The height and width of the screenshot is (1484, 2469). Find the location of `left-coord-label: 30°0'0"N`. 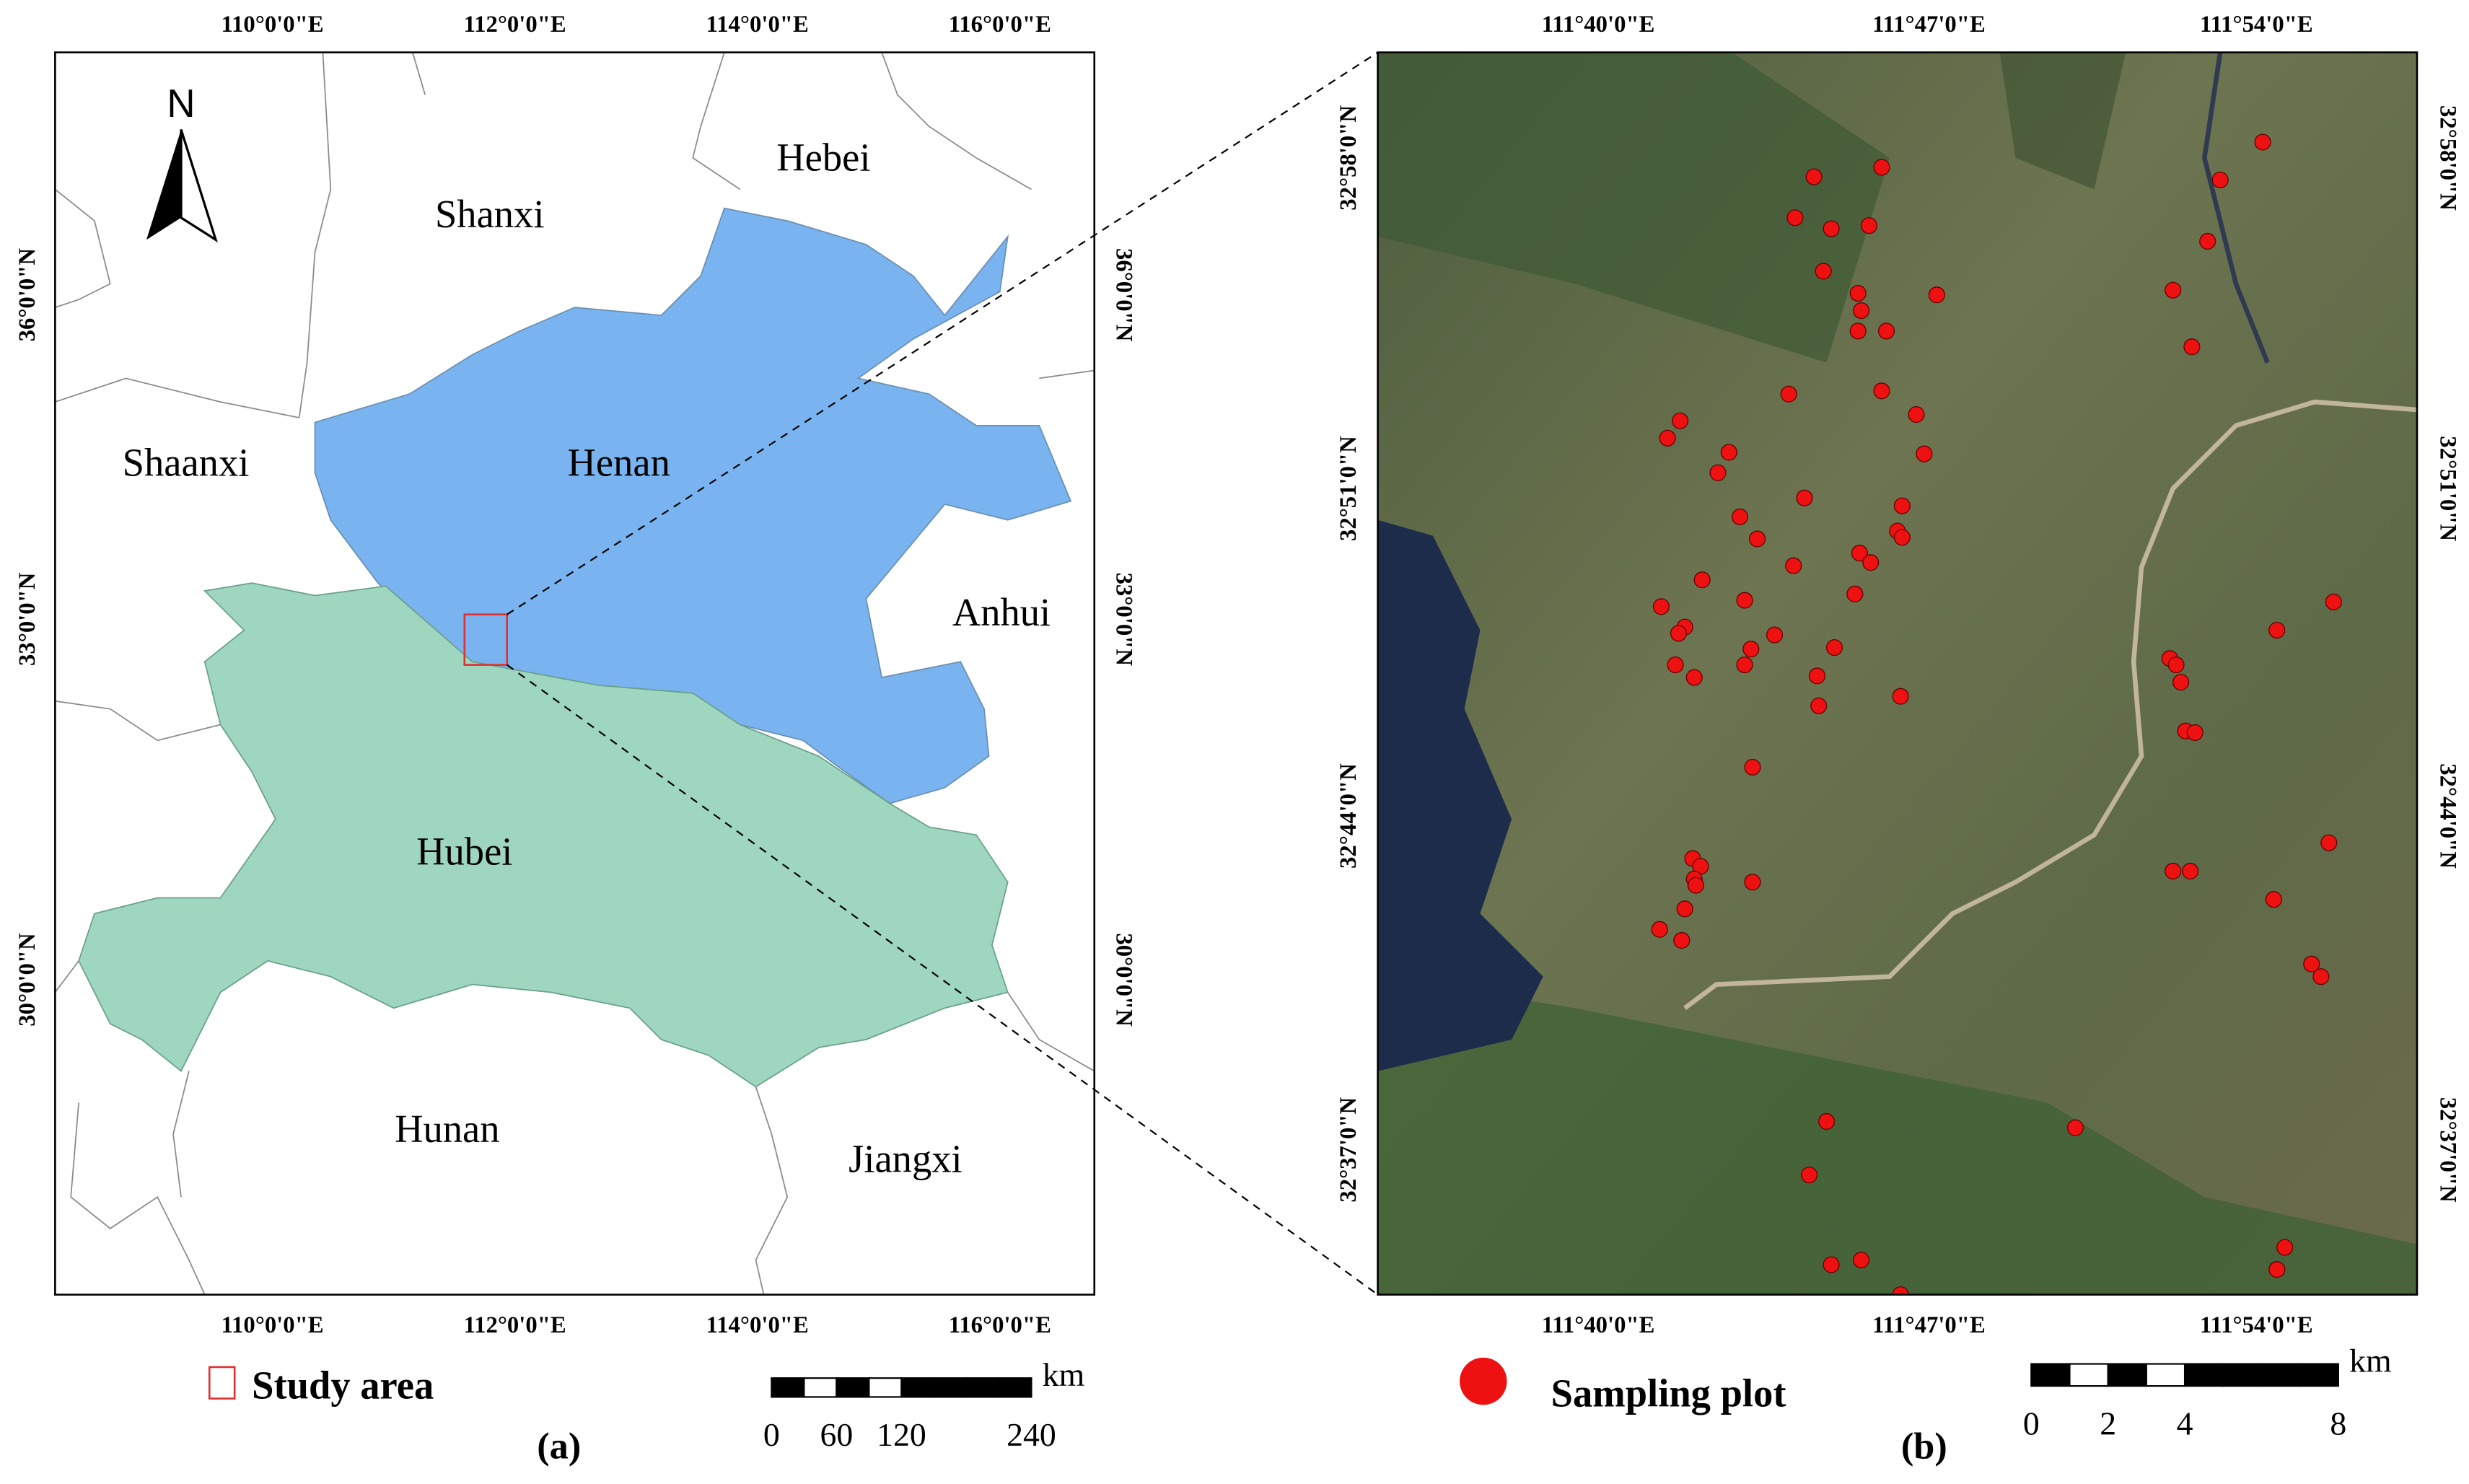

left-coord-label: 30°0'0"N is located at coordinates (27, 980).